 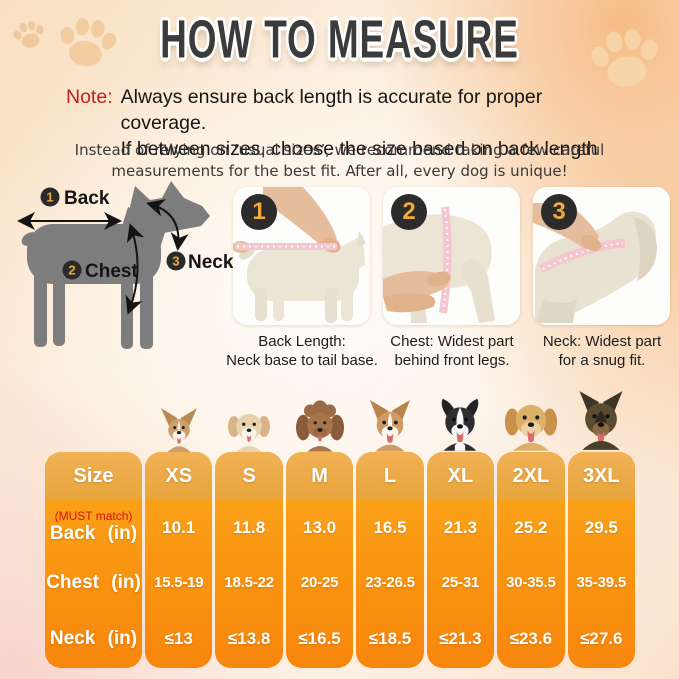 I want to click on caption-line-2: for a snug fit., so click(x=602, y=360).